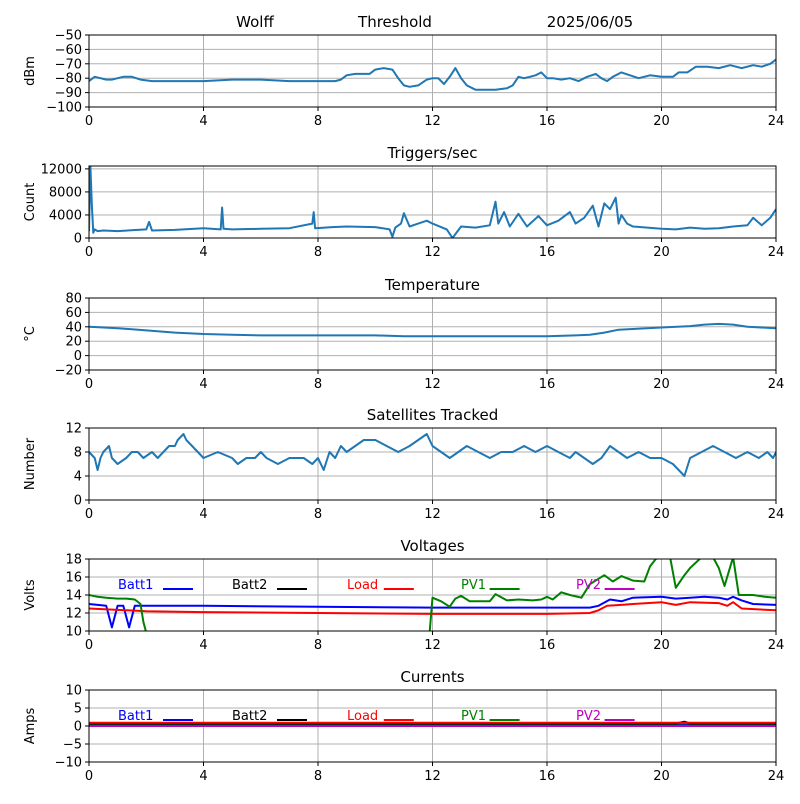 The width and height of the screenshot is (800, 804). I want to click on y-tick-label: 4000, so click(65, 215).